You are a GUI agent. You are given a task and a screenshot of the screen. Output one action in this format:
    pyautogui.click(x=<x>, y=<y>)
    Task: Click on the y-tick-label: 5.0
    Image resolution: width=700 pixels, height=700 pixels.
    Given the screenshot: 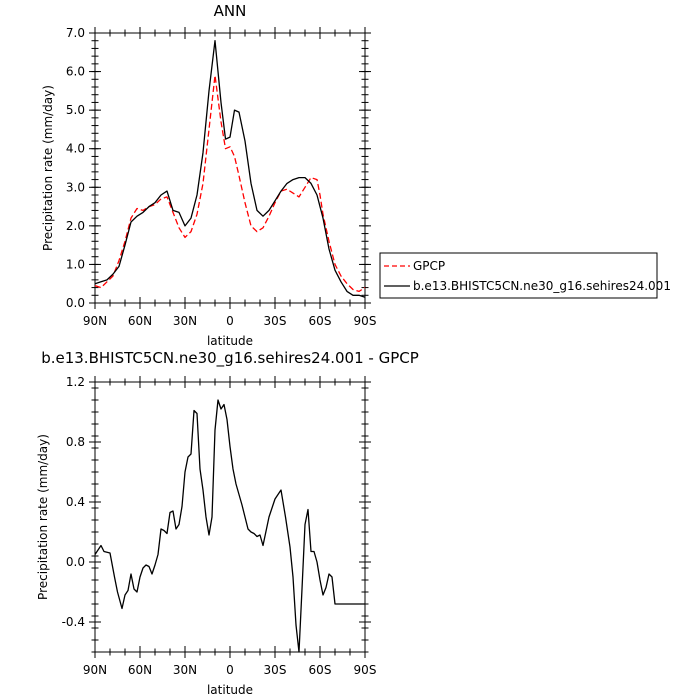 What is the action you would take?
    pyautogui.click(x=75, y=110)
    